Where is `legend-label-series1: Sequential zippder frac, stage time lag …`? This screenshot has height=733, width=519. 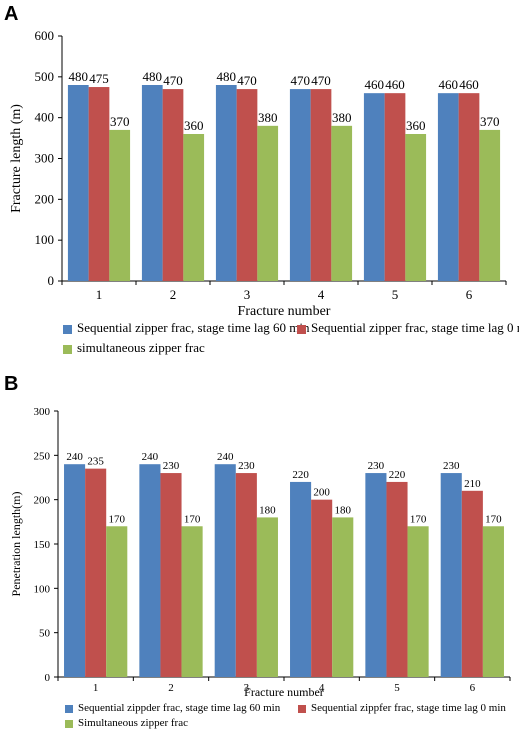
legend-label-series1: Sequential zippder frac, stage time lag … is located at coordinates (179, 708).